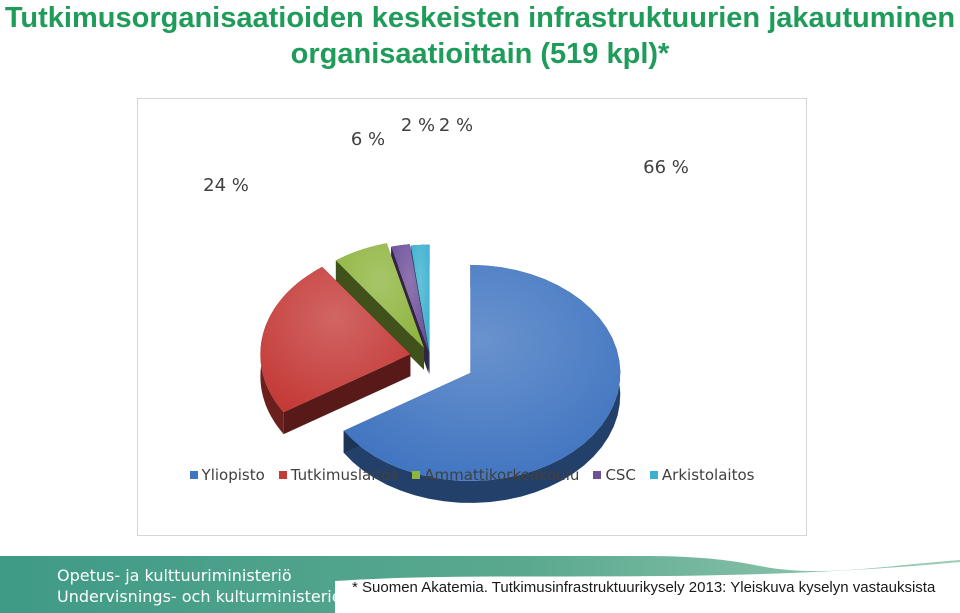 Image resolution: width=960 pixels, height=613 pixels. I want to click on legend-item-yliopisto: Yliopisto, so click(227, 475).